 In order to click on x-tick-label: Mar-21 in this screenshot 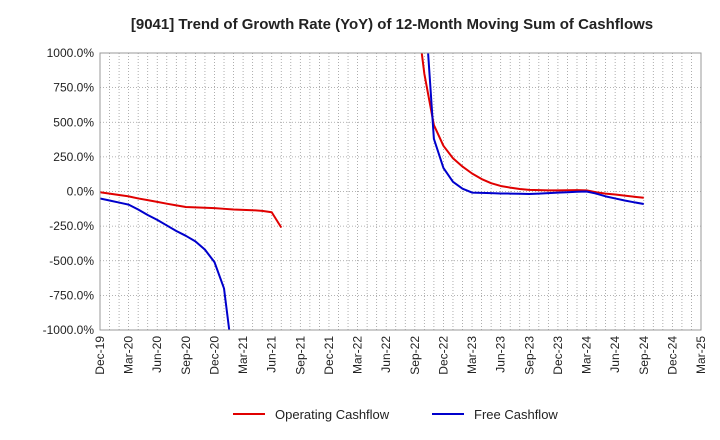, I will do `click(243, 355)`.